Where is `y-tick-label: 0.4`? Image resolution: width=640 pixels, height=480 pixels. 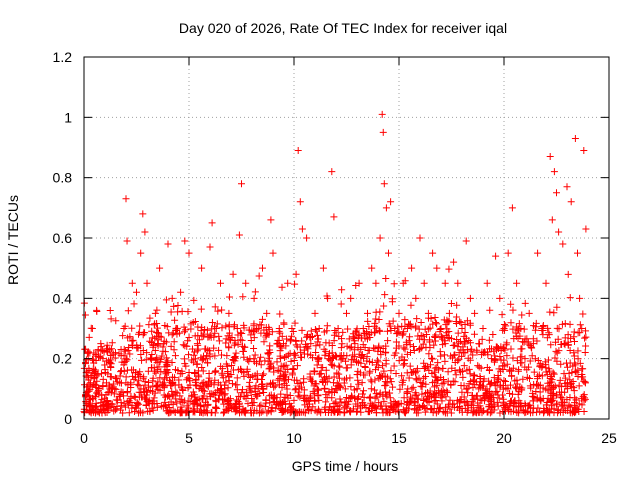
y-tick-label: 0.4 is located at coordinates (63, 298).